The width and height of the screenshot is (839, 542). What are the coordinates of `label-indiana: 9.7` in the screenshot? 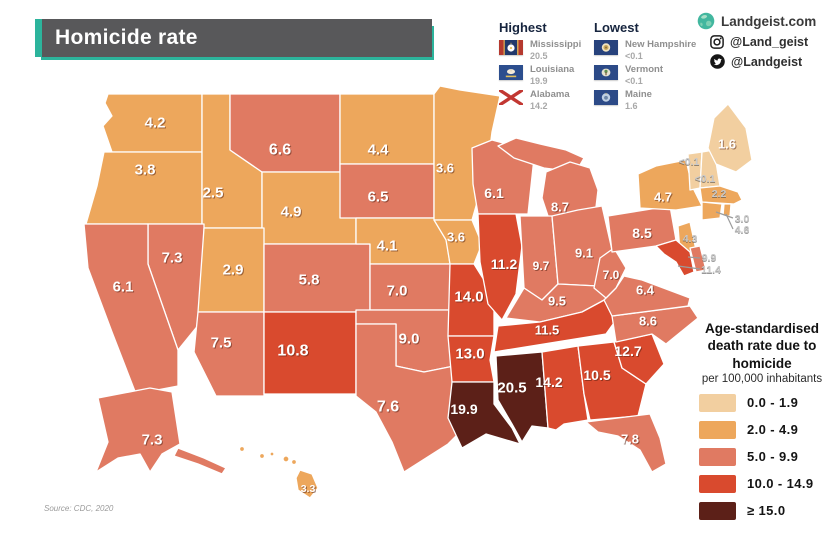 It's located at (541, 266).